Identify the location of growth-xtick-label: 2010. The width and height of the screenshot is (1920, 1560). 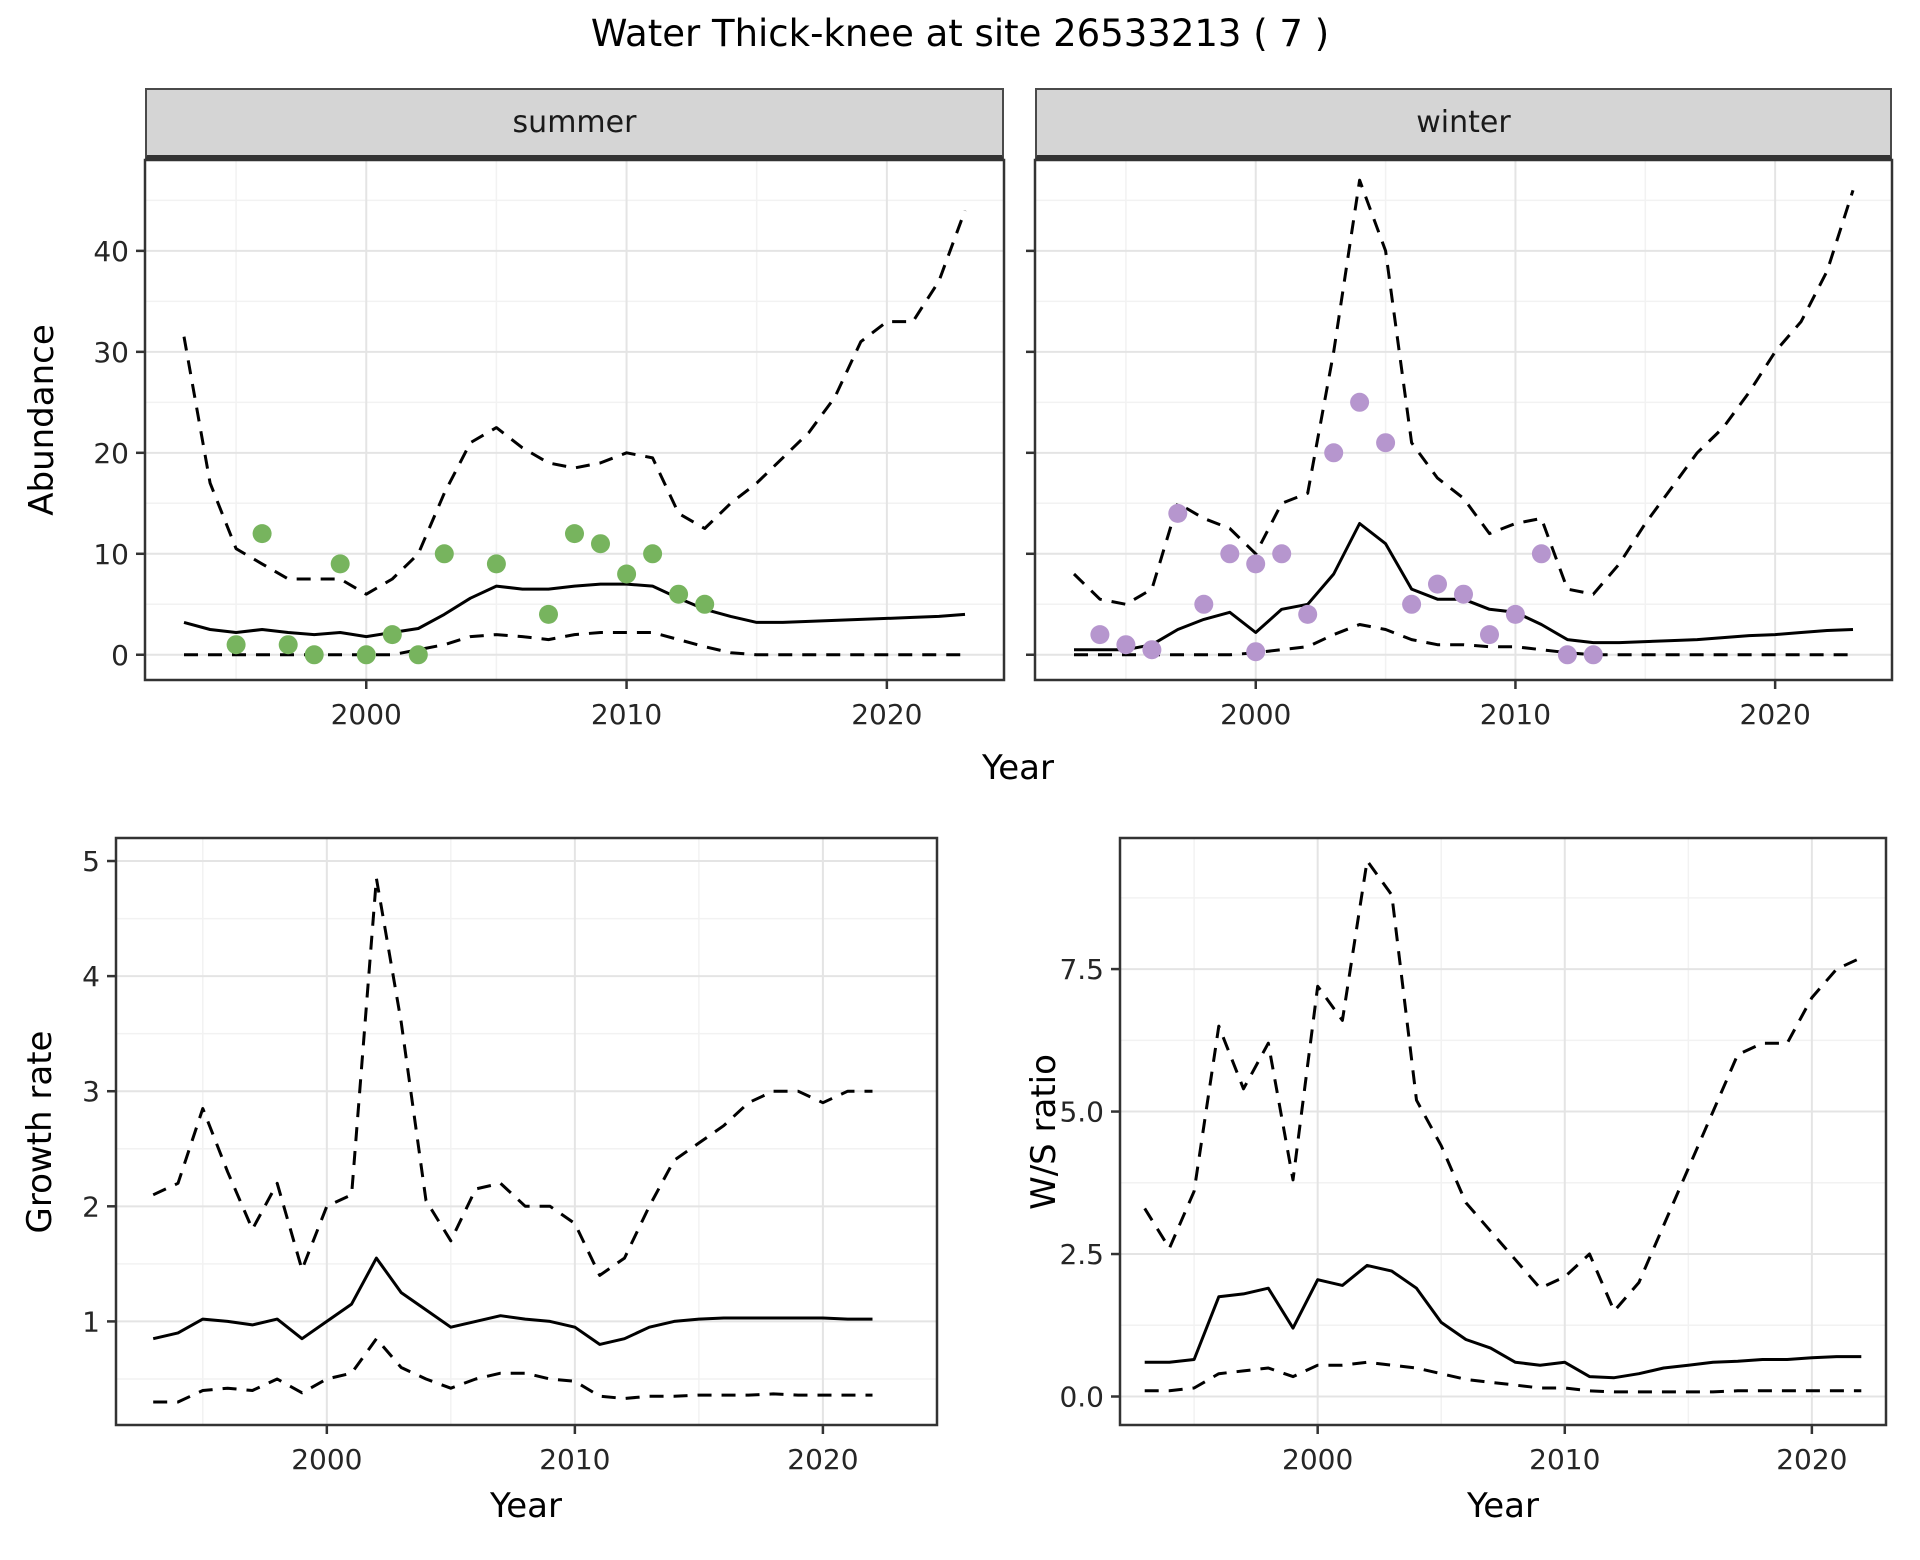
(574, 1459).